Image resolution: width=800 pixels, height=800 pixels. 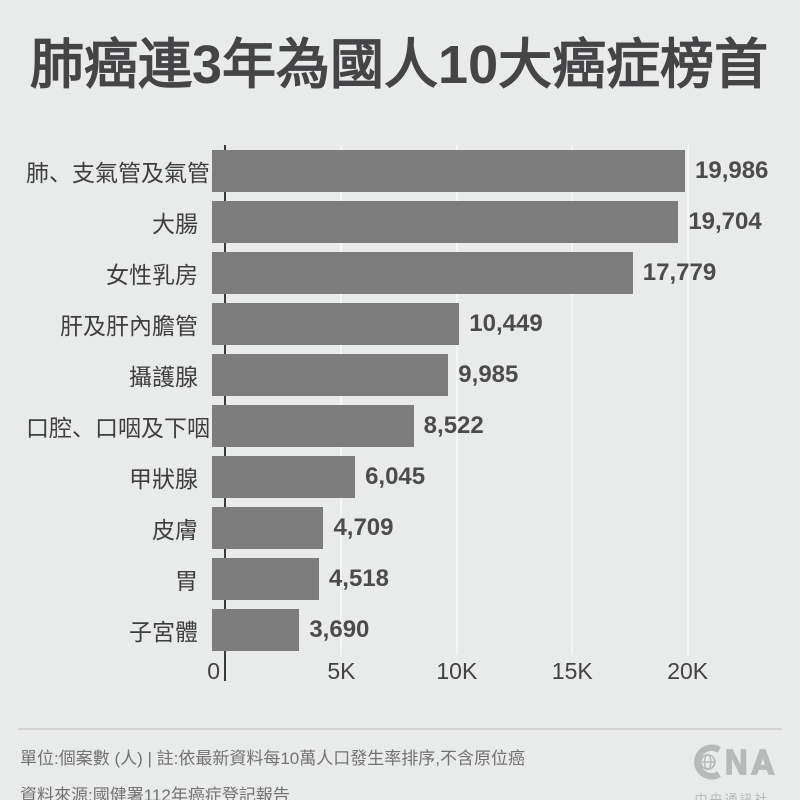 I want to click on chart-row: 子宮體 3,690, so click(x=403, y=629).